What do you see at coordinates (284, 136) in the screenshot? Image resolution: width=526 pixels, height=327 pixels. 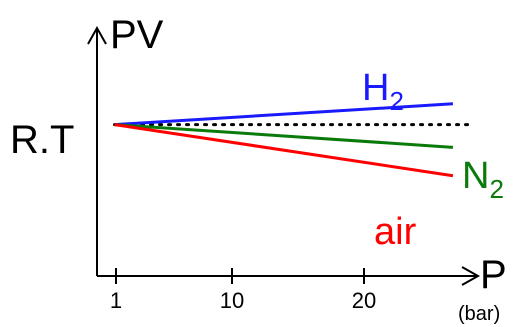 I see `series-line-n2` at bounding box center [284, 136].